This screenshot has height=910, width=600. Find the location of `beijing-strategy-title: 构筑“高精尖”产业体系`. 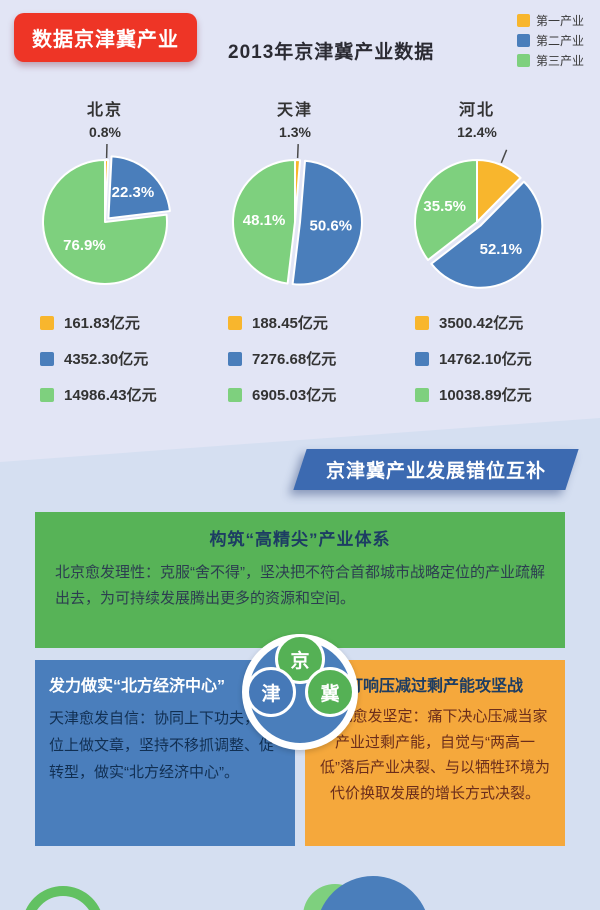

beijing-strategy-title: 构筑“高精尖”产业体系 is located at coordinates (300, 539).